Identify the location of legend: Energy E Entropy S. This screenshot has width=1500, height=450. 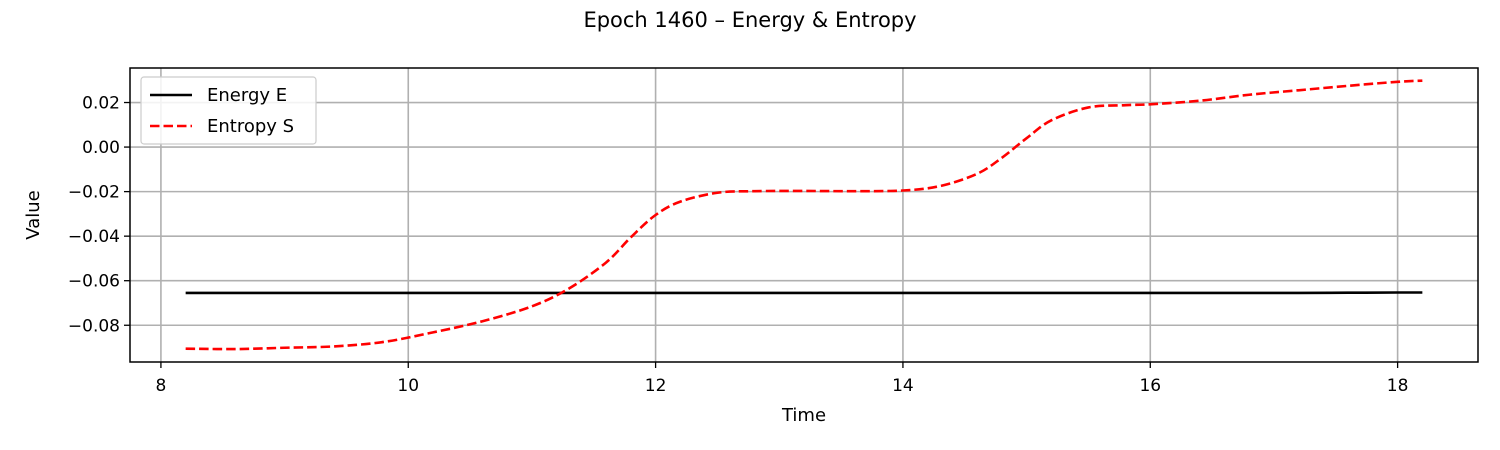
(228, 110).